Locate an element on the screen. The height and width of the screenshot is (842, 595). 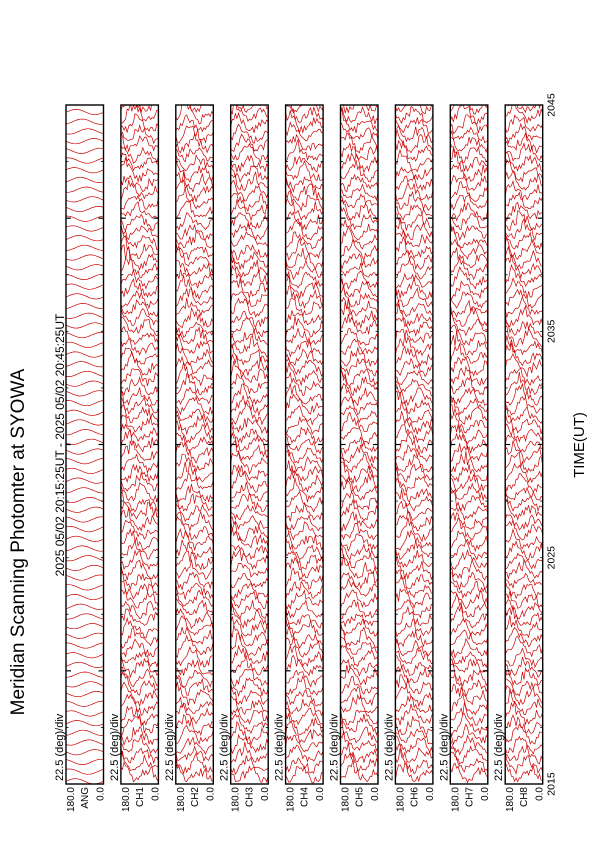
x-tick-labels: 2015 2025 2035 2045 is located at coordinates (552, 444).